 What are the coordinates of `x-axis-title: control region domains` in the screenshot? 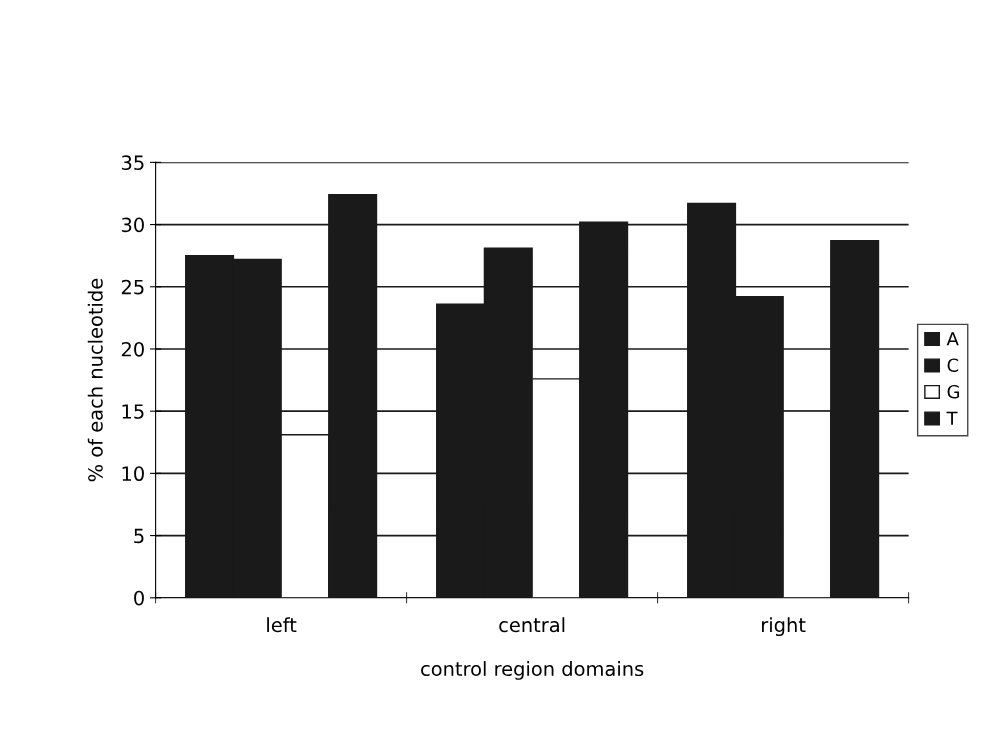 It's located at (532, 670).